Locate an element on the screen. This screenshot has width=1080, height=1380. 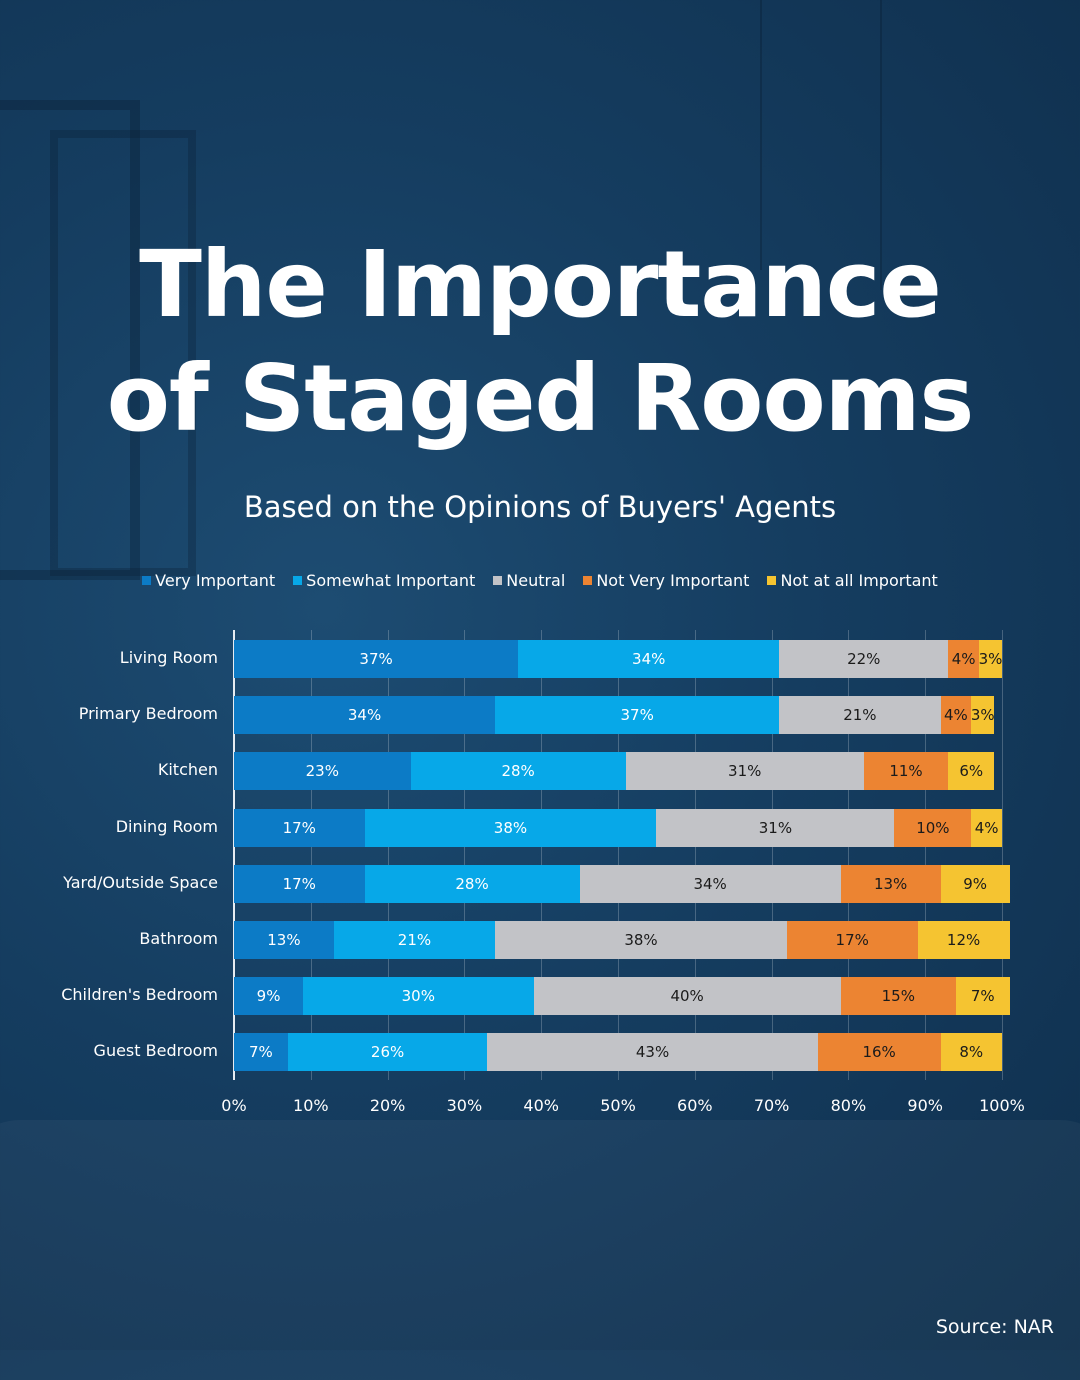
title-line-2: of Staged Rooms is located at coordinates (540, 398).